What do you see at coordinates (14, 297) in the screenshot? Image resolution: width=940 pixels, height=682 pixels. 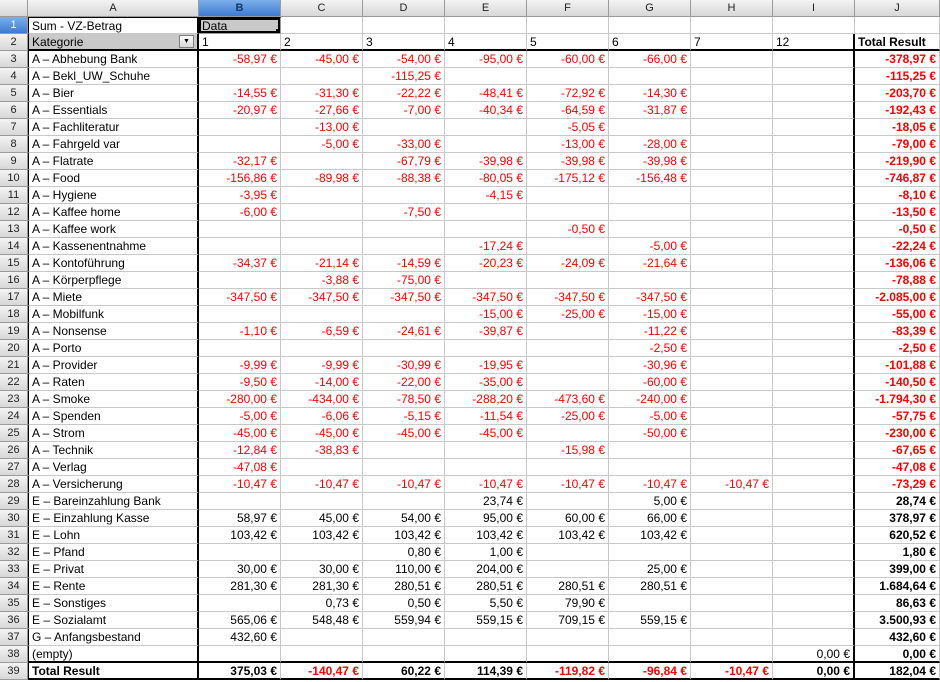 I see `row-header-17: 17` at bounding box center [14, 297].